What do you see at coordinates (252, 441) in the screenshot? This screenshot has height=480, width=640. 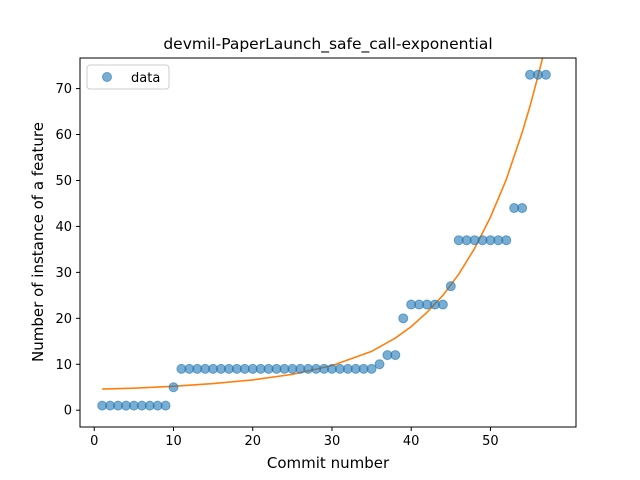 I see `x-tick-label: 20` at bounding box center [252, 441].